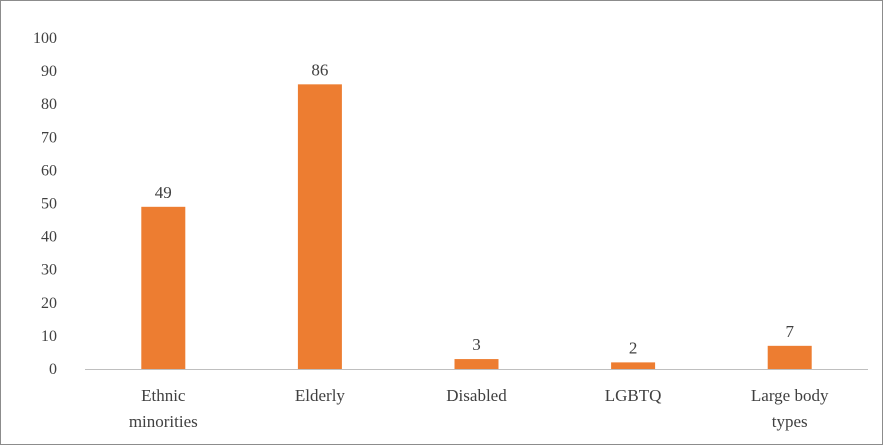 This screenshot has height=445, width=883. What do you see at coordinates (476, 344) in the screenshot?
I see `data-label: 3` at bounding box center [476, 344].